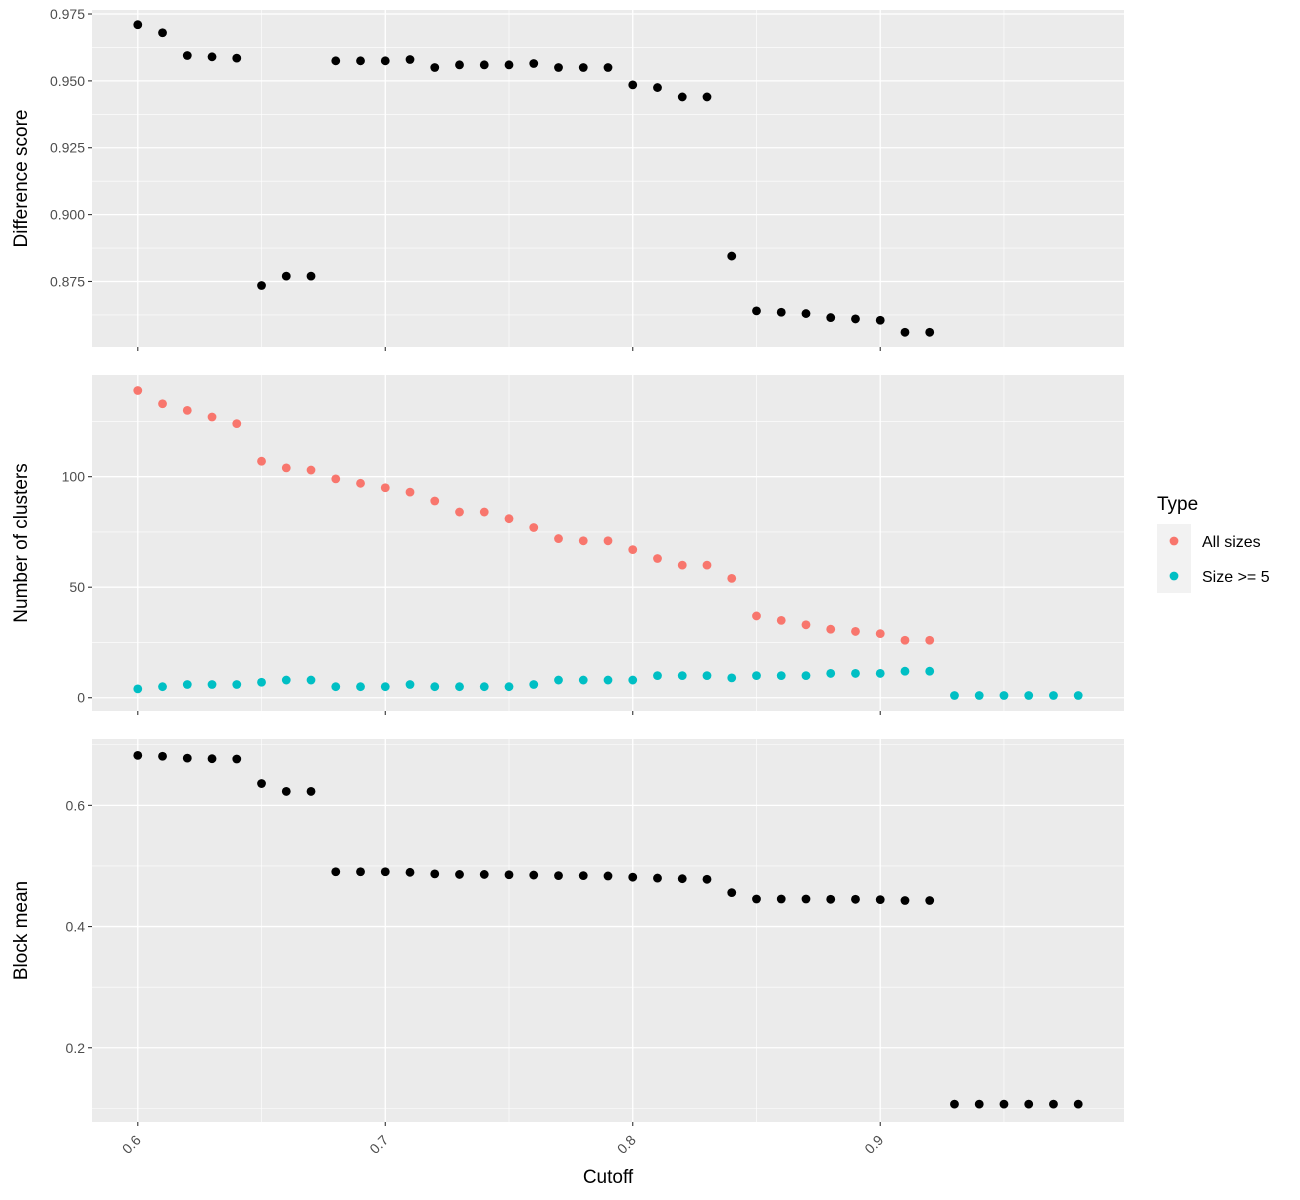 This screenshot has width=1300, height=1200. What do you see at coordinates (1231, 542) in the screenshot?
I see `legend-label: All sizes` at bounding box center [1231, 542].